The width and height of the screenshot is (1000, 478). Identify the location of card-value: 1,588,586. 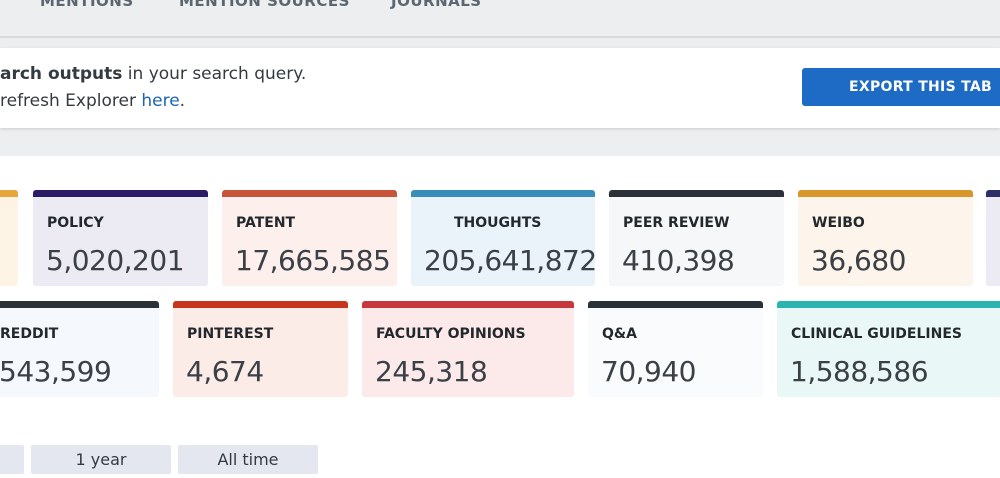
(859, 371).